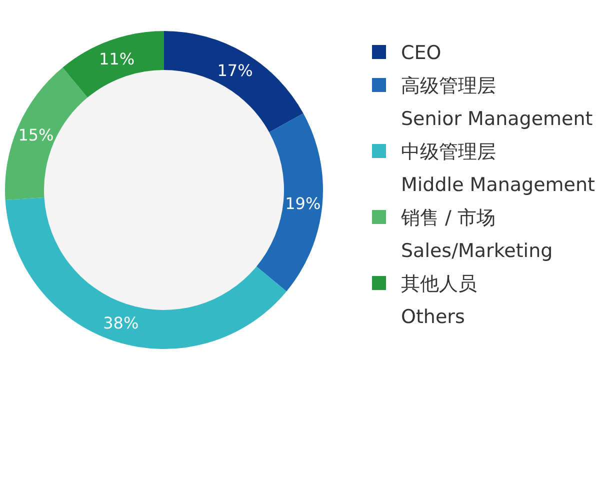 The image size is (606, 484). Describe the element at coordinates (476, 234) in the screenshot. I see `legend-label: 销售 / 市场 Sales/Marketing` at that location.